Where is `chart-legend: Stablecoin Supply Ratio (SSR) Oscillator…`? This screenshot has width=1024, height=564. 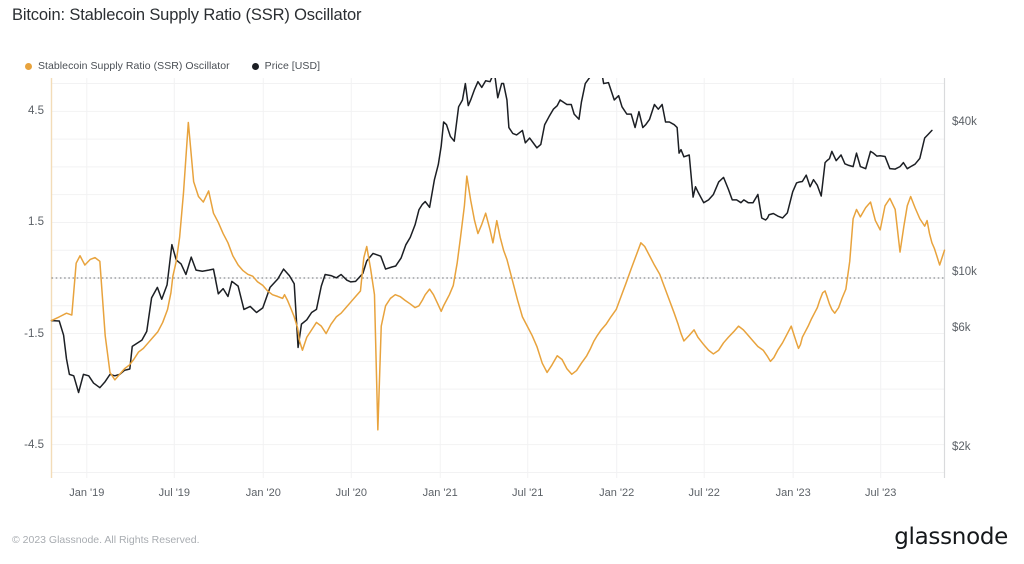
chart-legend: Stablecoin Supply Ratio (SSR) Oscillator… is located at coordinates (172, 66).